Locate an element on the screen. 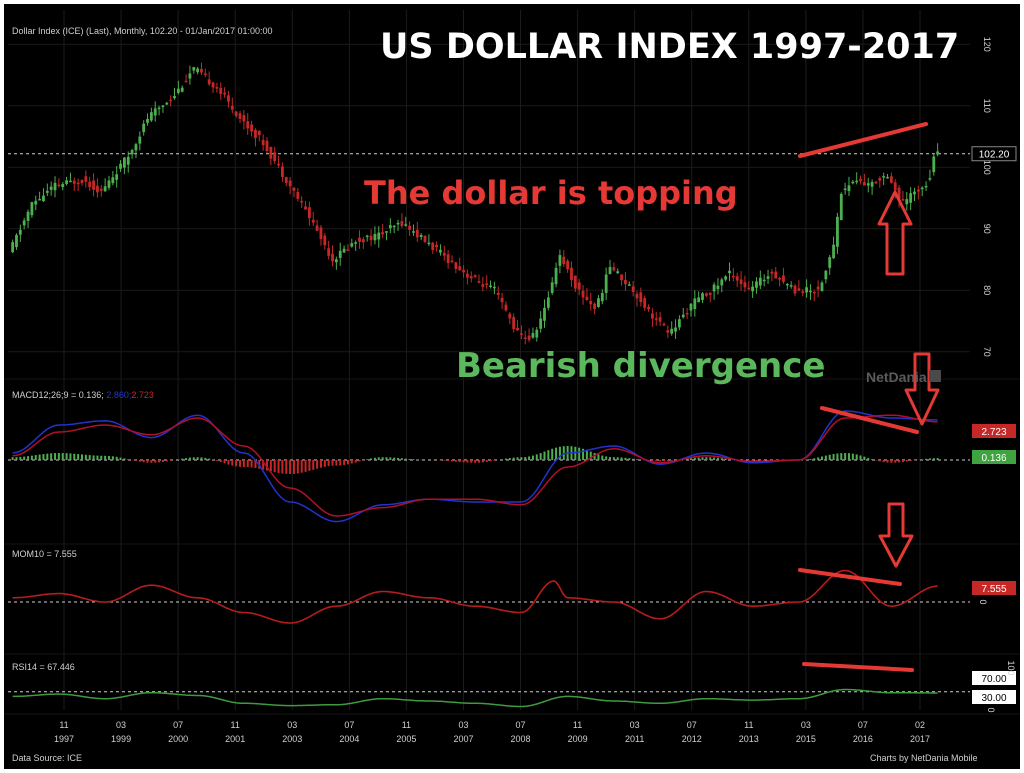 This screenshot has height=773, width=1024. signal-value: 2.723 is located at coordinates (142, 395).